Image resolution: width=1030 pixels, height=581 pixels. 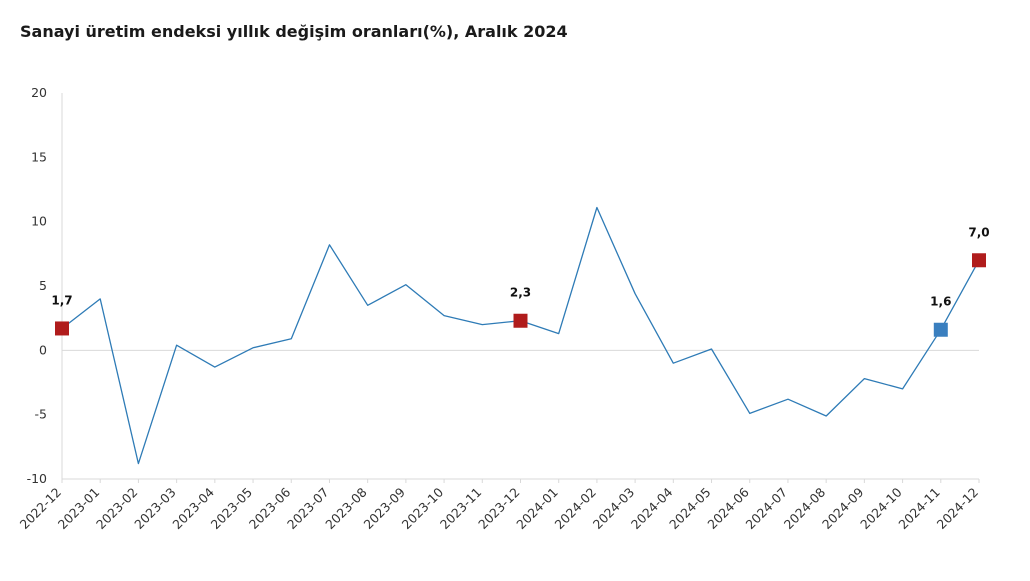 I want to click on y-tick-label: 15, so click(x=39, y=156).